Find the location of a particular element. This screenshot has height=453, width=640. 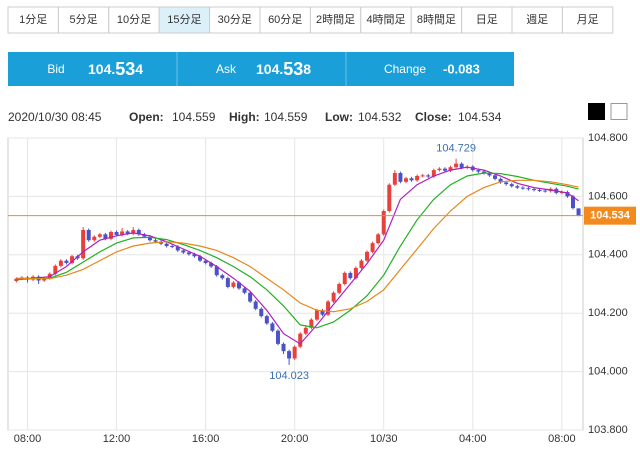

info-value: 104.559 is located at coordinates (194, 117).